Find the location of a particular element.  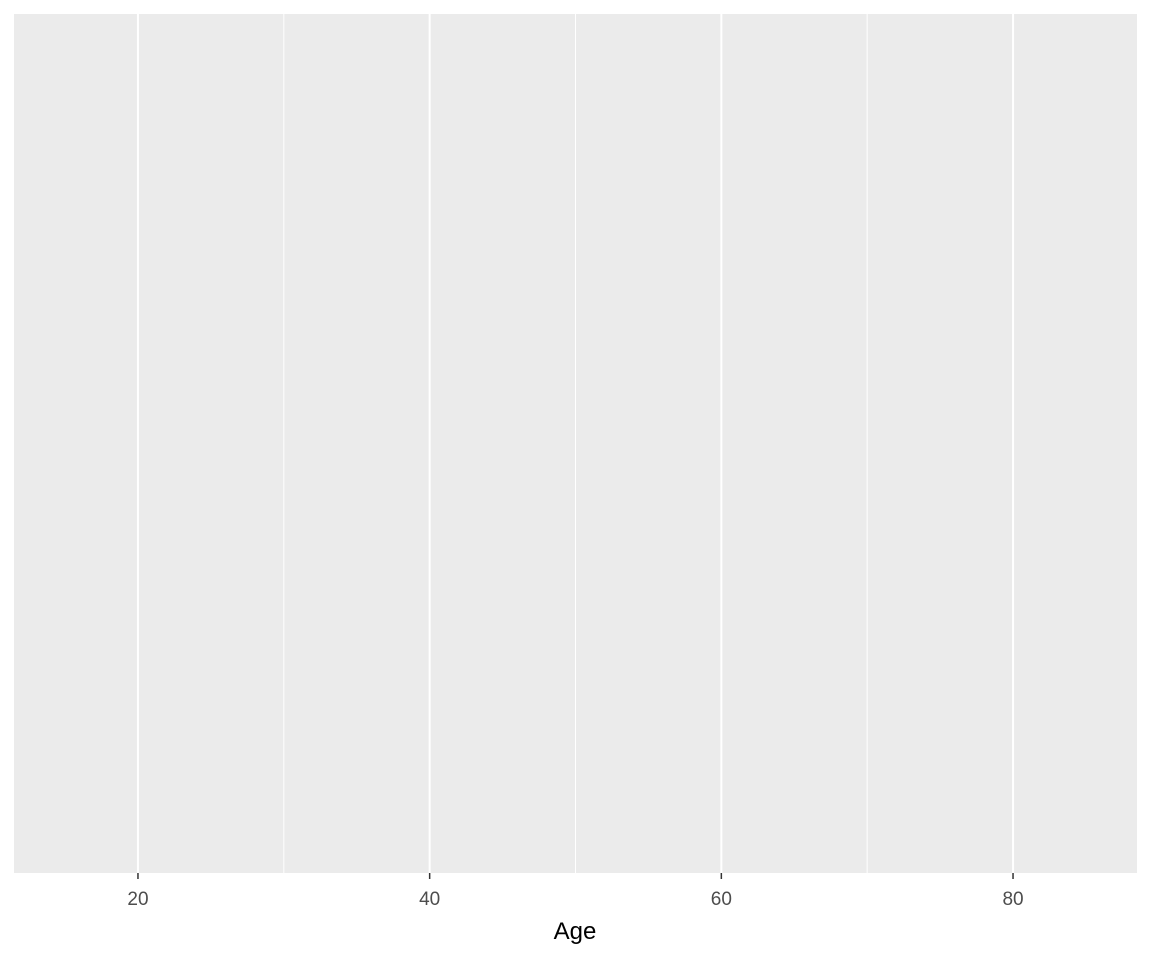

x-axis-ticks is located at coordinates (575, 876).